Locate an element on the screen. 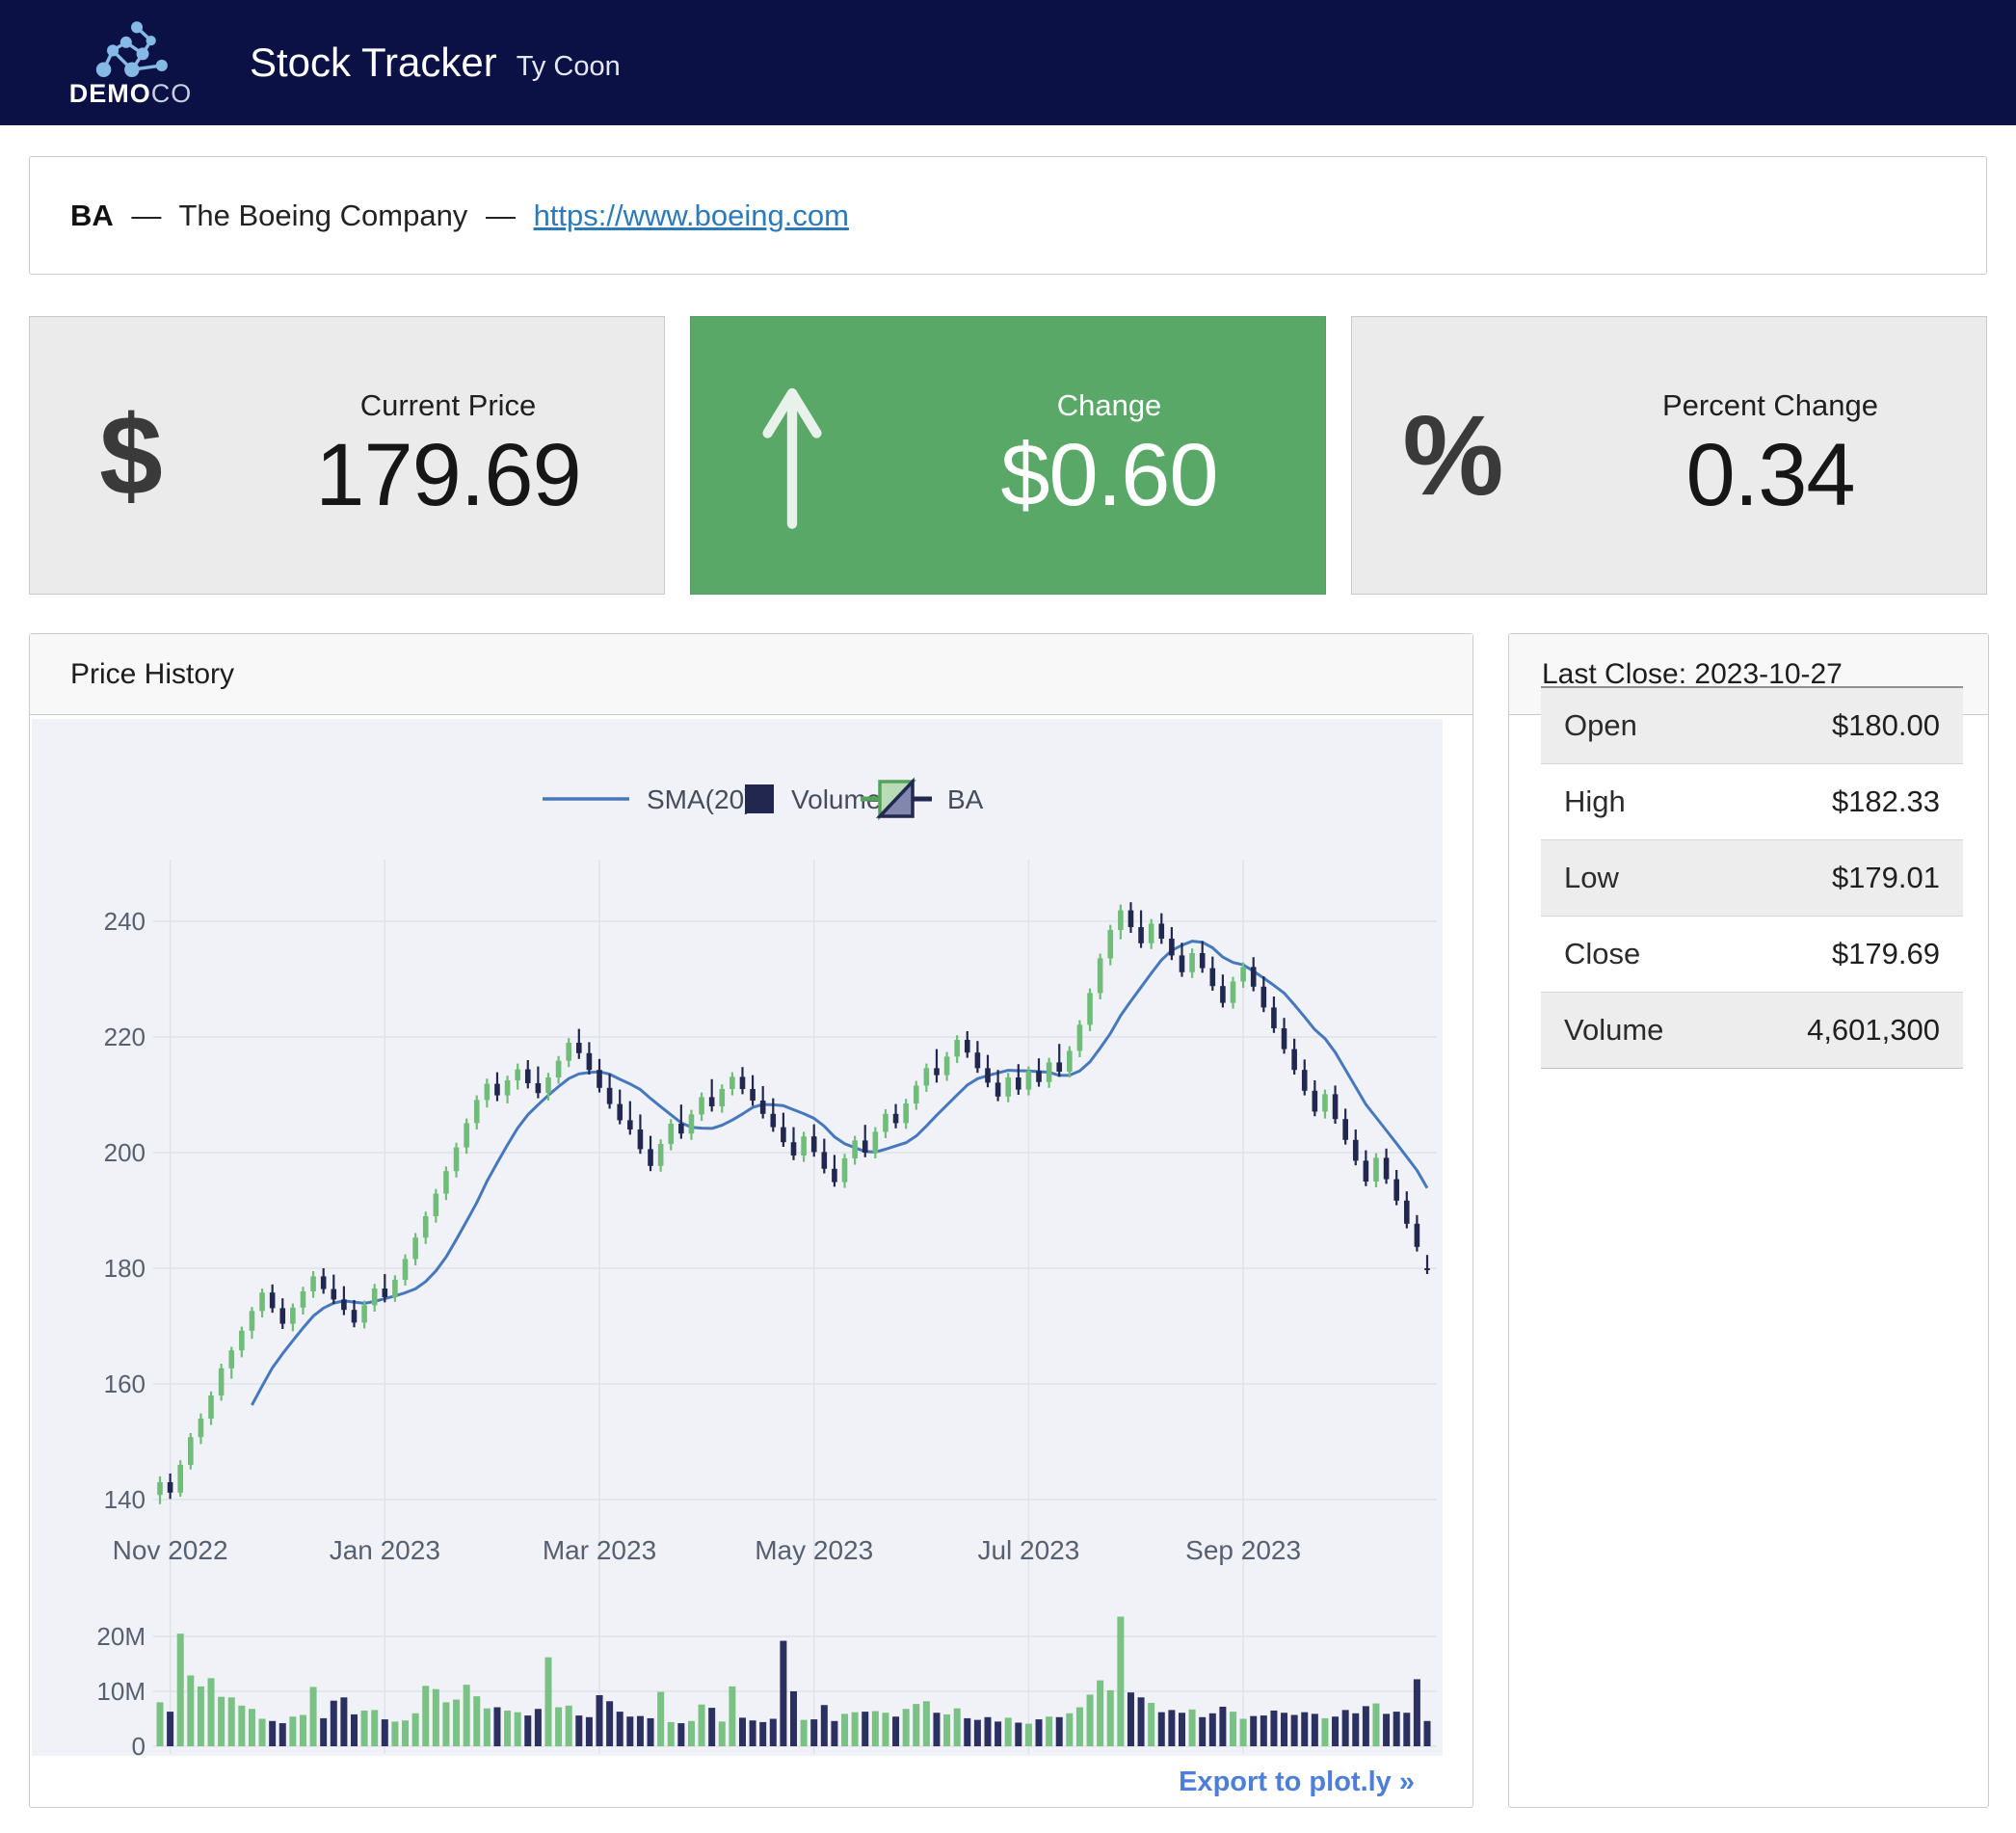 Image resolution: width=2016 pixels, height=1833 pixels. table-row: Open $180.00 is located at coordinates (1752, 726).